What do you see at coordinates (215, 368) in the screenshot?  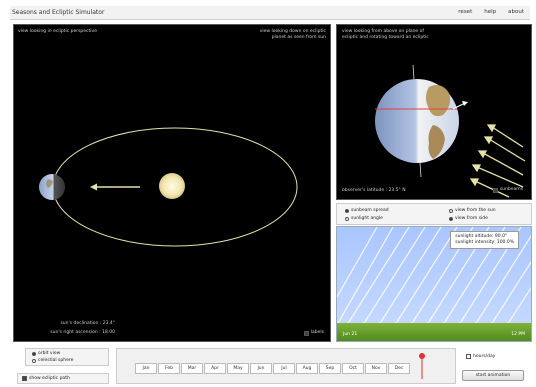 I see `month-button-apr: Apr` at bounding box center [215, 368].